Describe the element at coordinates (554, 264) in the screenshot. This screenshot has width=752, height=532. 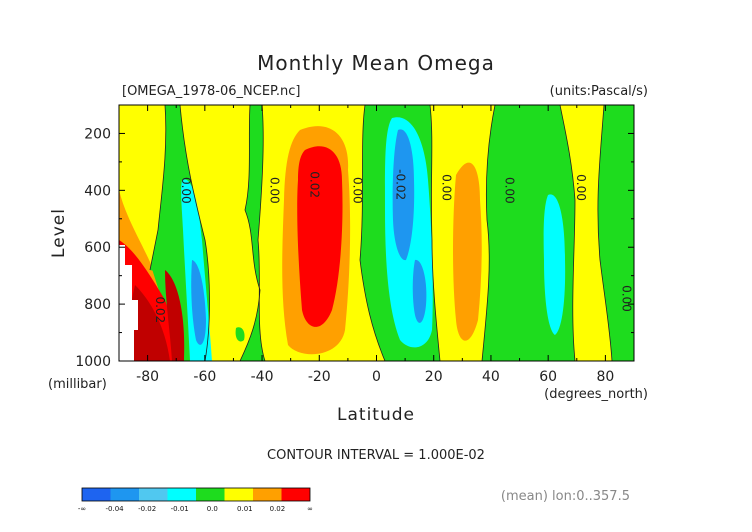
I see `cyan-cell-60N` at that location.